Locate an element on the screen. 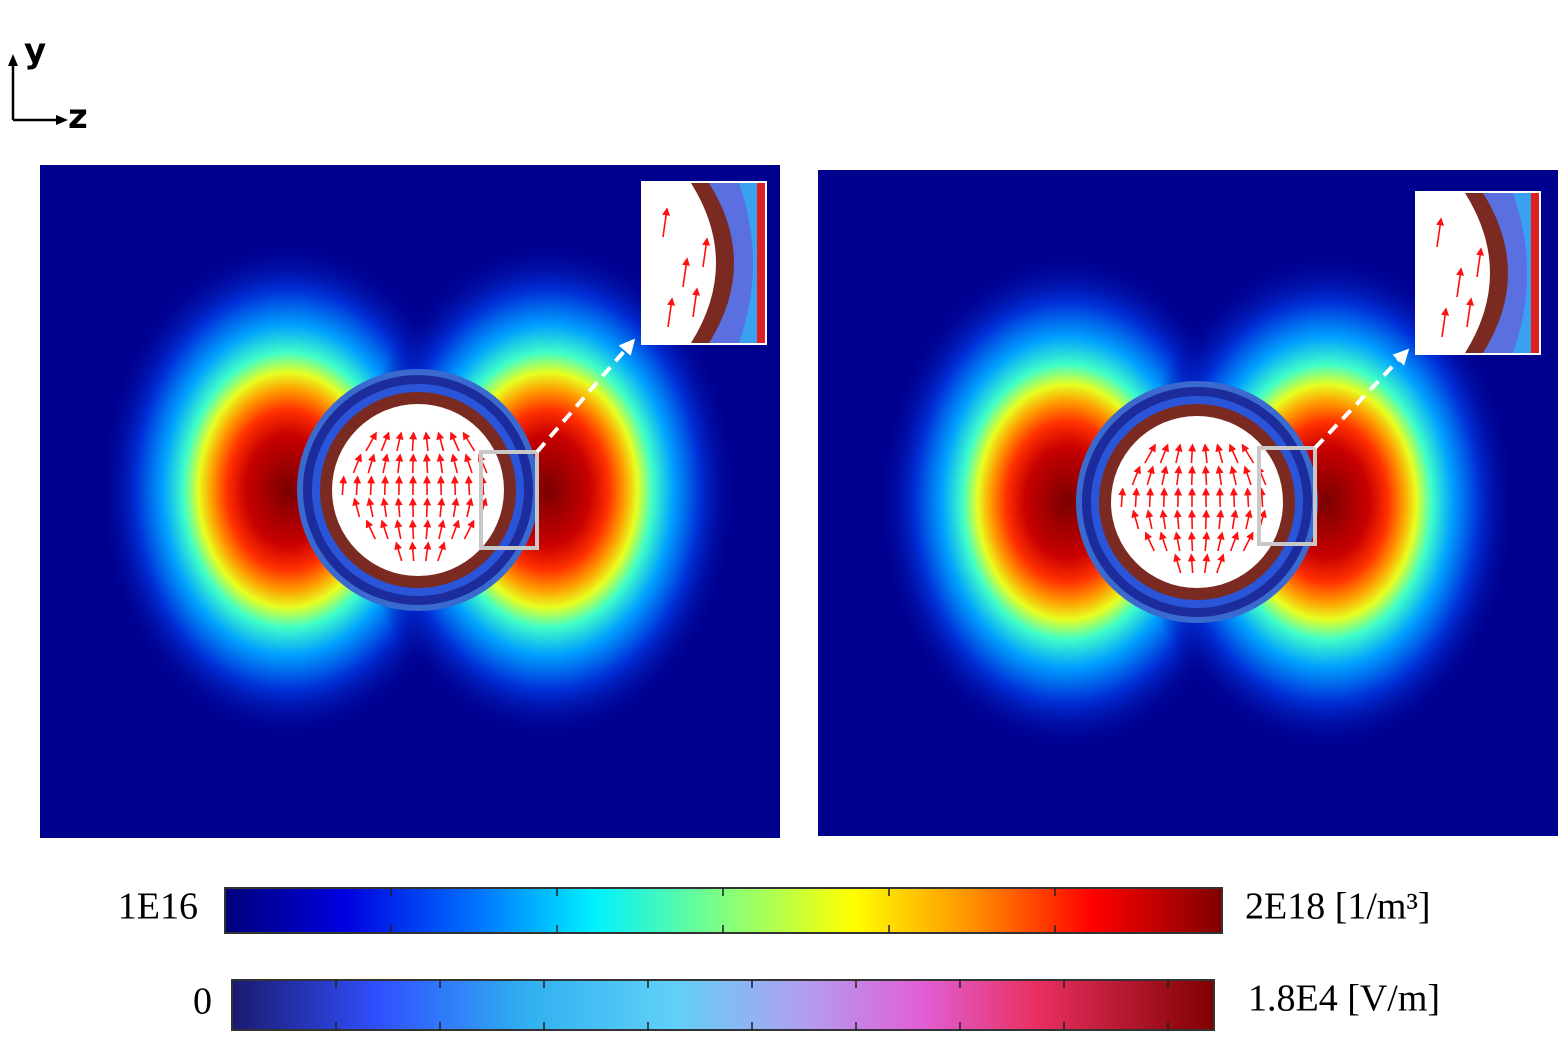 The height and width of the screenshot is (1060, 1558). axes-indicator: y z is located at coordinates (48, 84).